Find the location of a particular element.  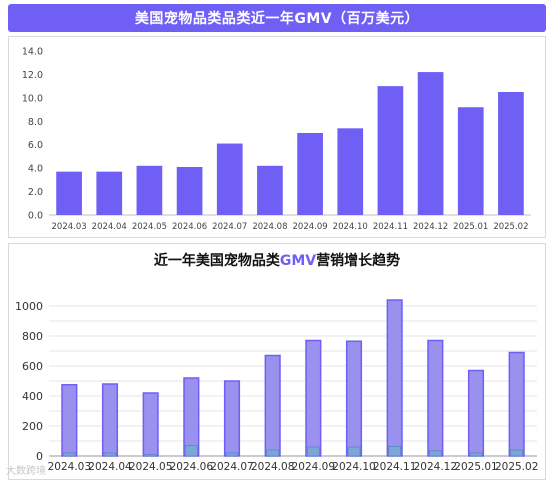

bottom-x-tick-label: 2025.02 is located at coordinates (516, 467).